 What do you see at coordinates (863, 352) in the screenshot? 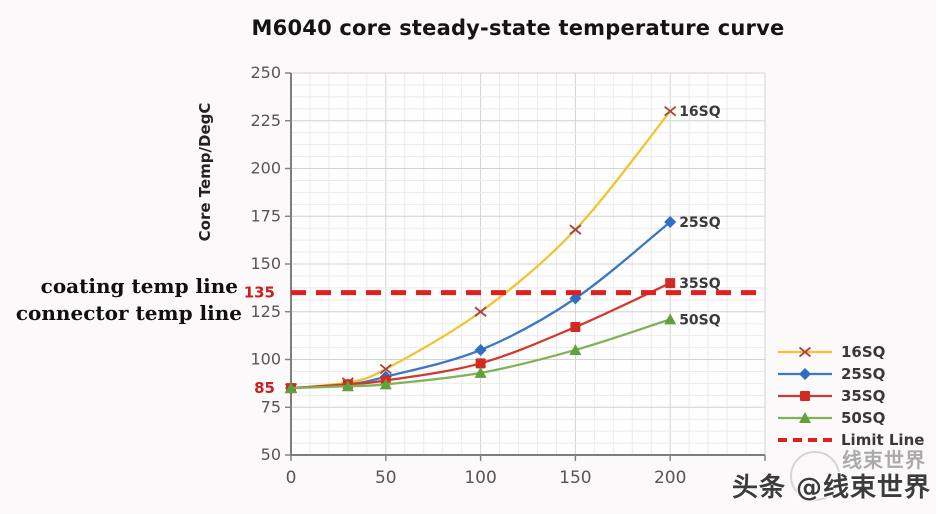
I see `legend-label: 16SQ` at bounding box center [863, 352].